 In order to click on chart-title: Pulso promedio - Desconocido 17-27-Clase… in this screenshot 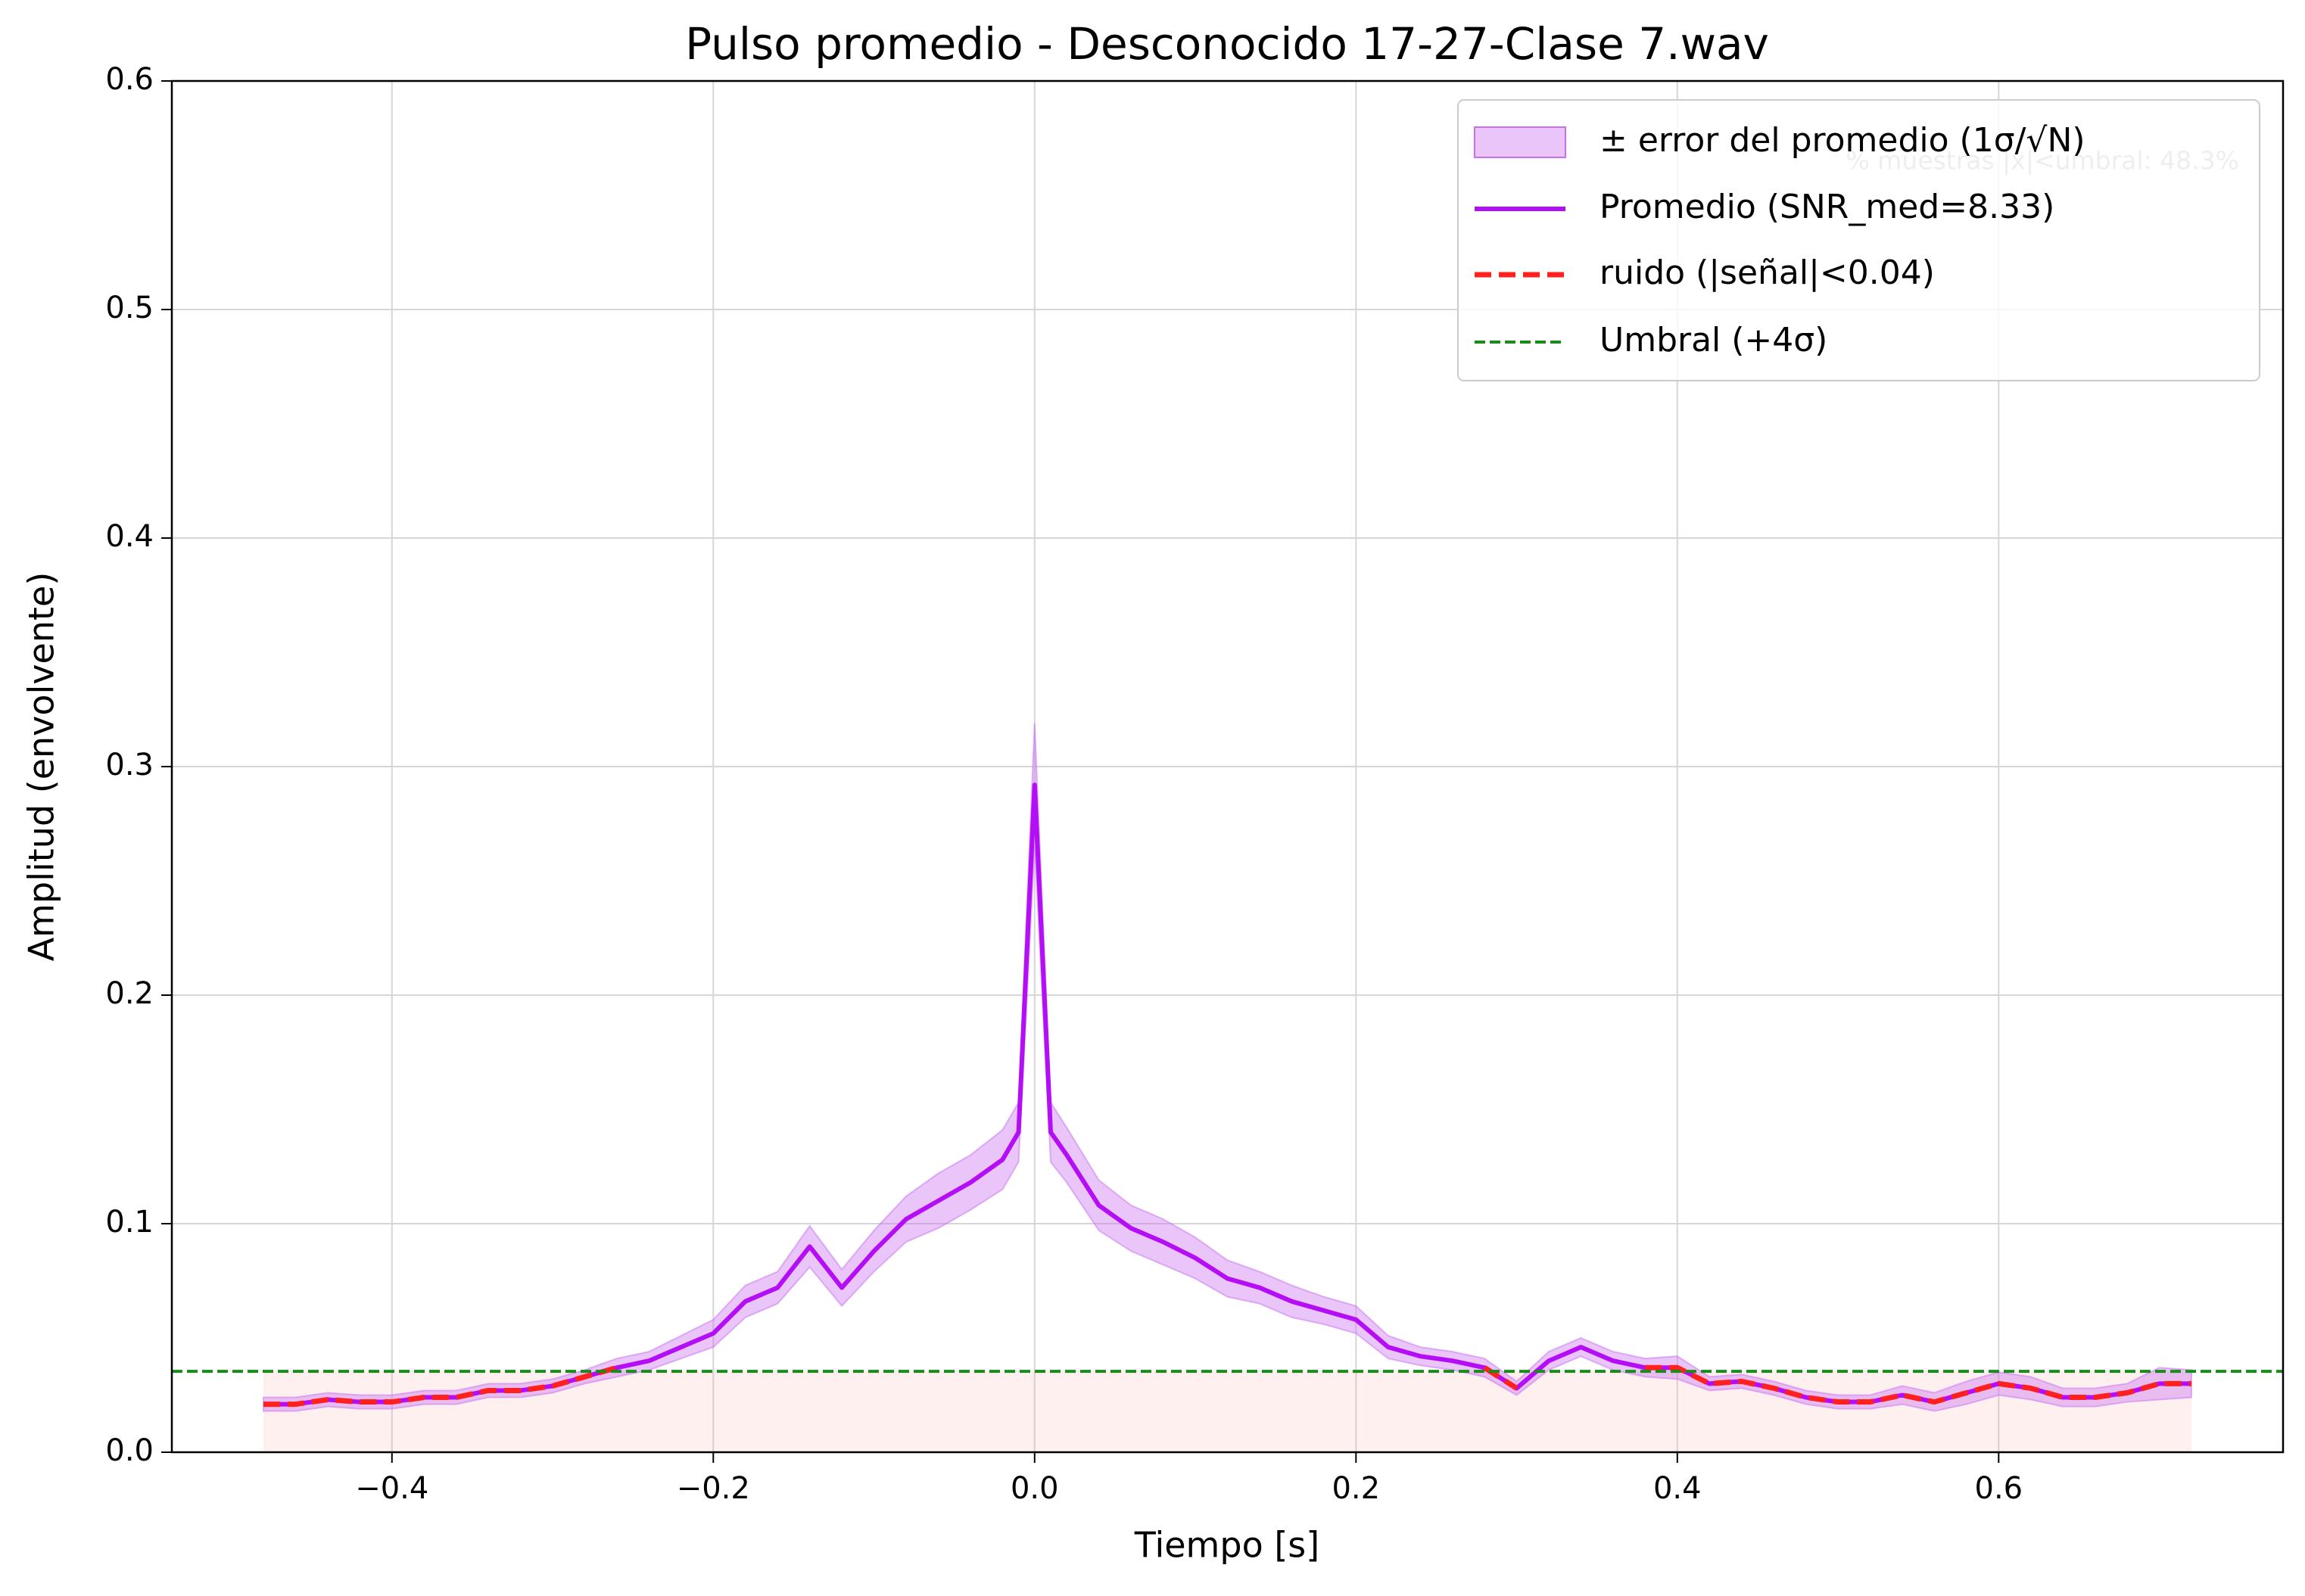, I will do `click(1227, 44)`.